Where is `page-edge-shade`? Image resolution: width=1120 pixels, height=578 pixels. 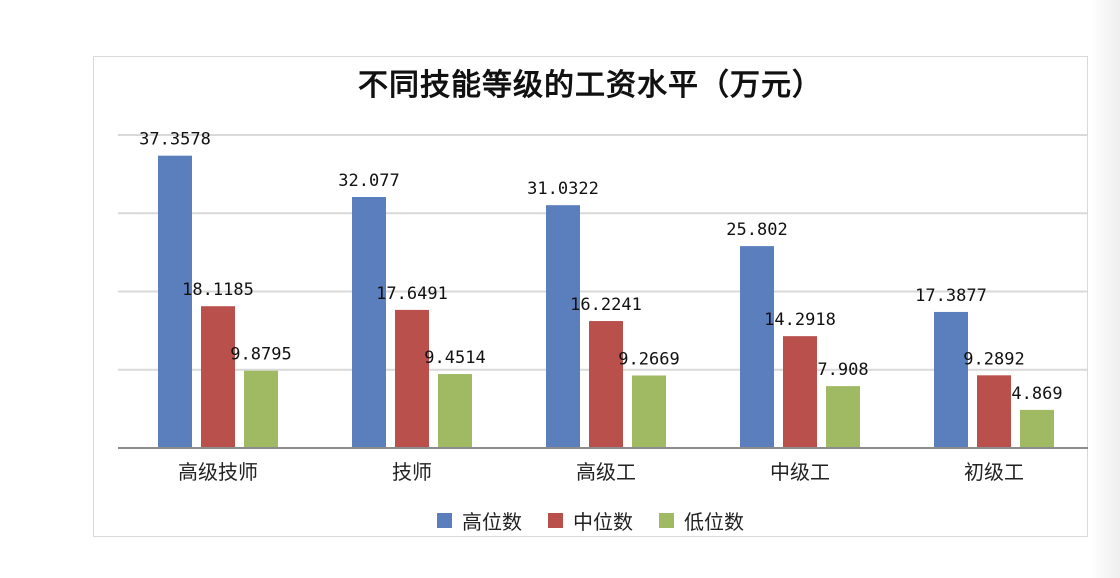 page-edge-shade is located at coordinates (1105, 289).